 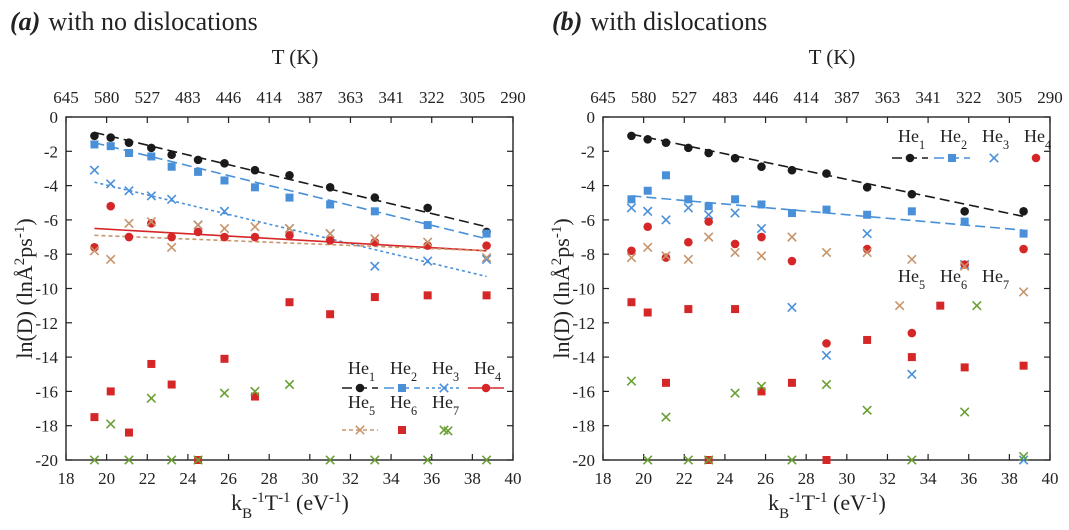 I want to click on legend-label-he5: He5, so click(x=361, y=405).